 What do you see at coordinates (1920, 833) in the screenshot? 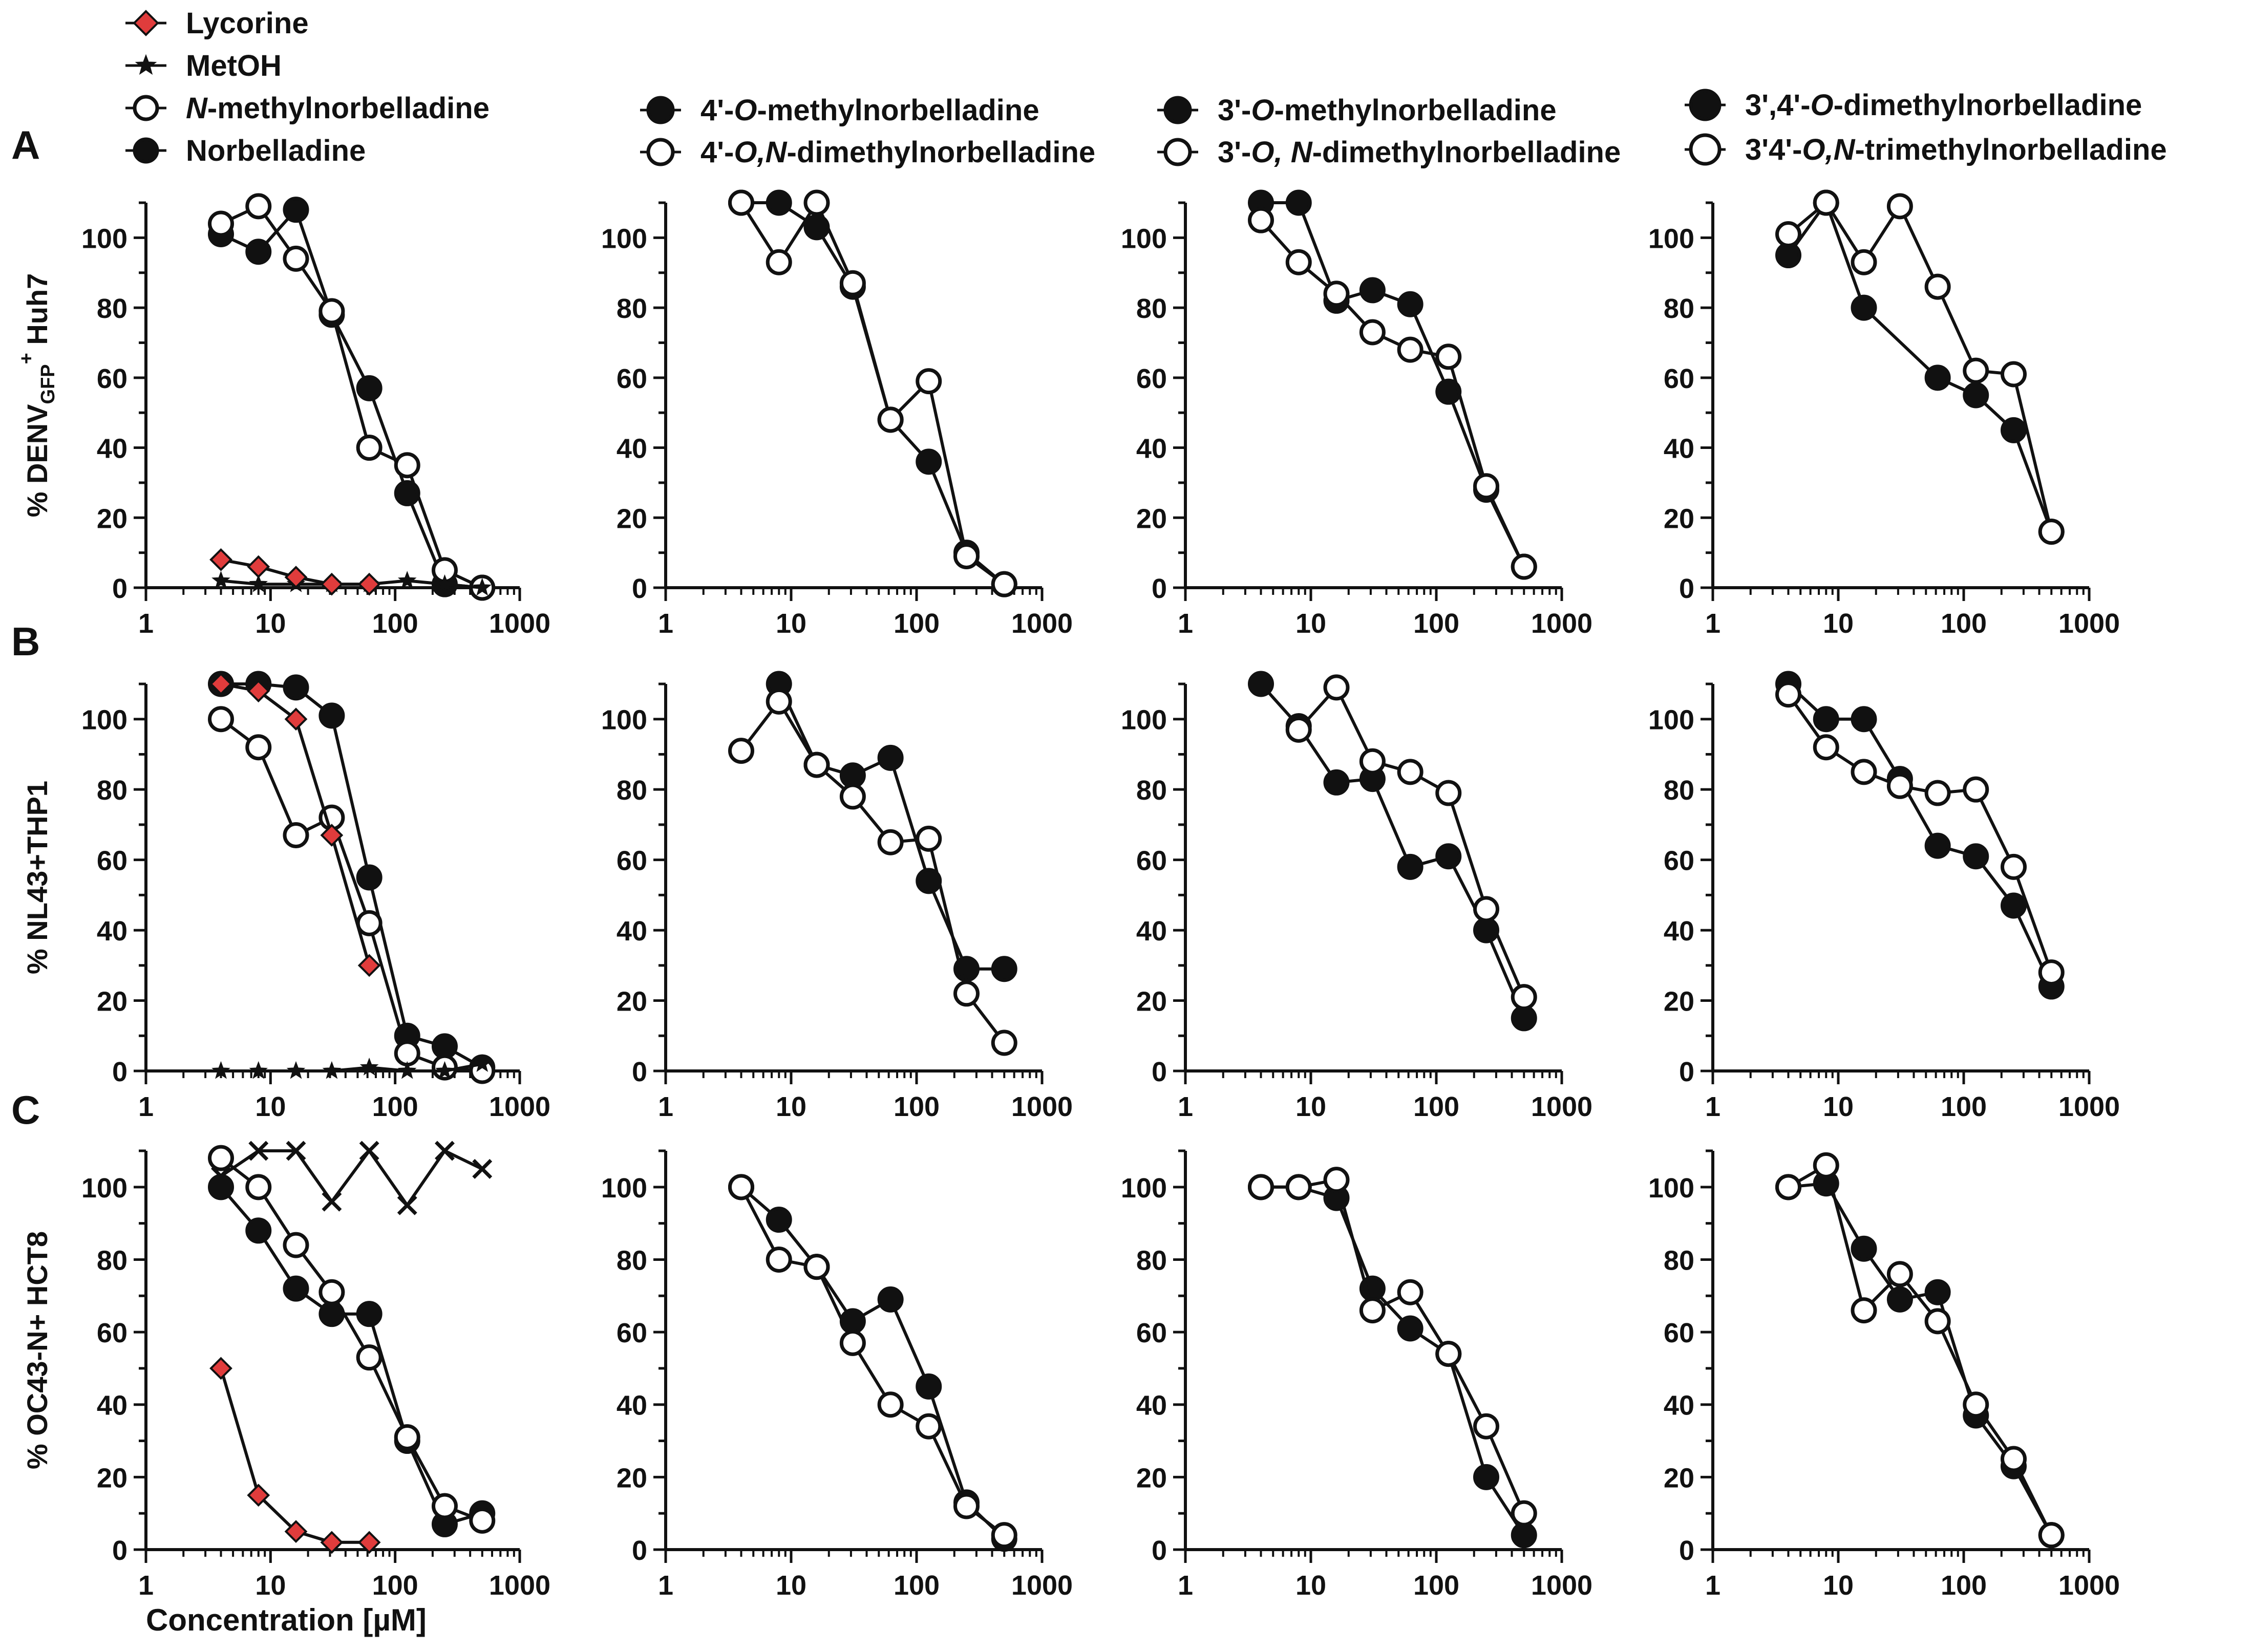
I see `series-3-4-o-n-trimethylnorbelladine` at bounding box center [1920, 833].